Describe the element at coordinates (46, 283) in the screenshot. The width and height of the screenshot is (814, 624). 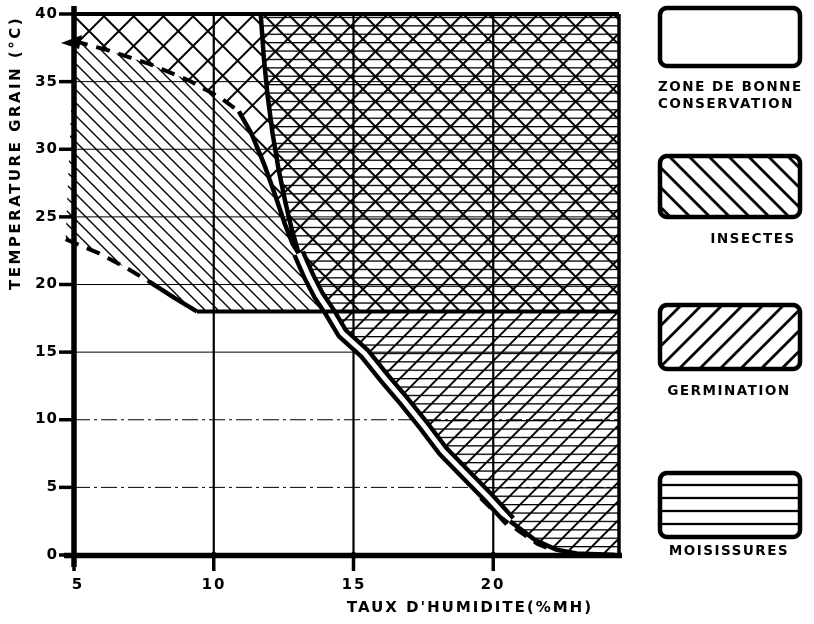
I see `y-tick-20: 20` at that location.